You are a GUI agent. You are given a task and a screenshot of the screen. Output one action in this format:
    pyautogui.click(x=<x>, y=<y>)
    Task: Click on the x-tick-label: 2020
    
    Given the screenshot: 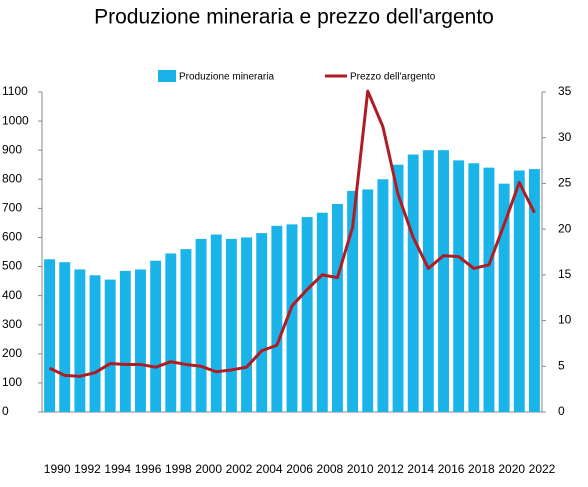 What is the action you would take?
    pyautogui.click(x=511, y=469)
    